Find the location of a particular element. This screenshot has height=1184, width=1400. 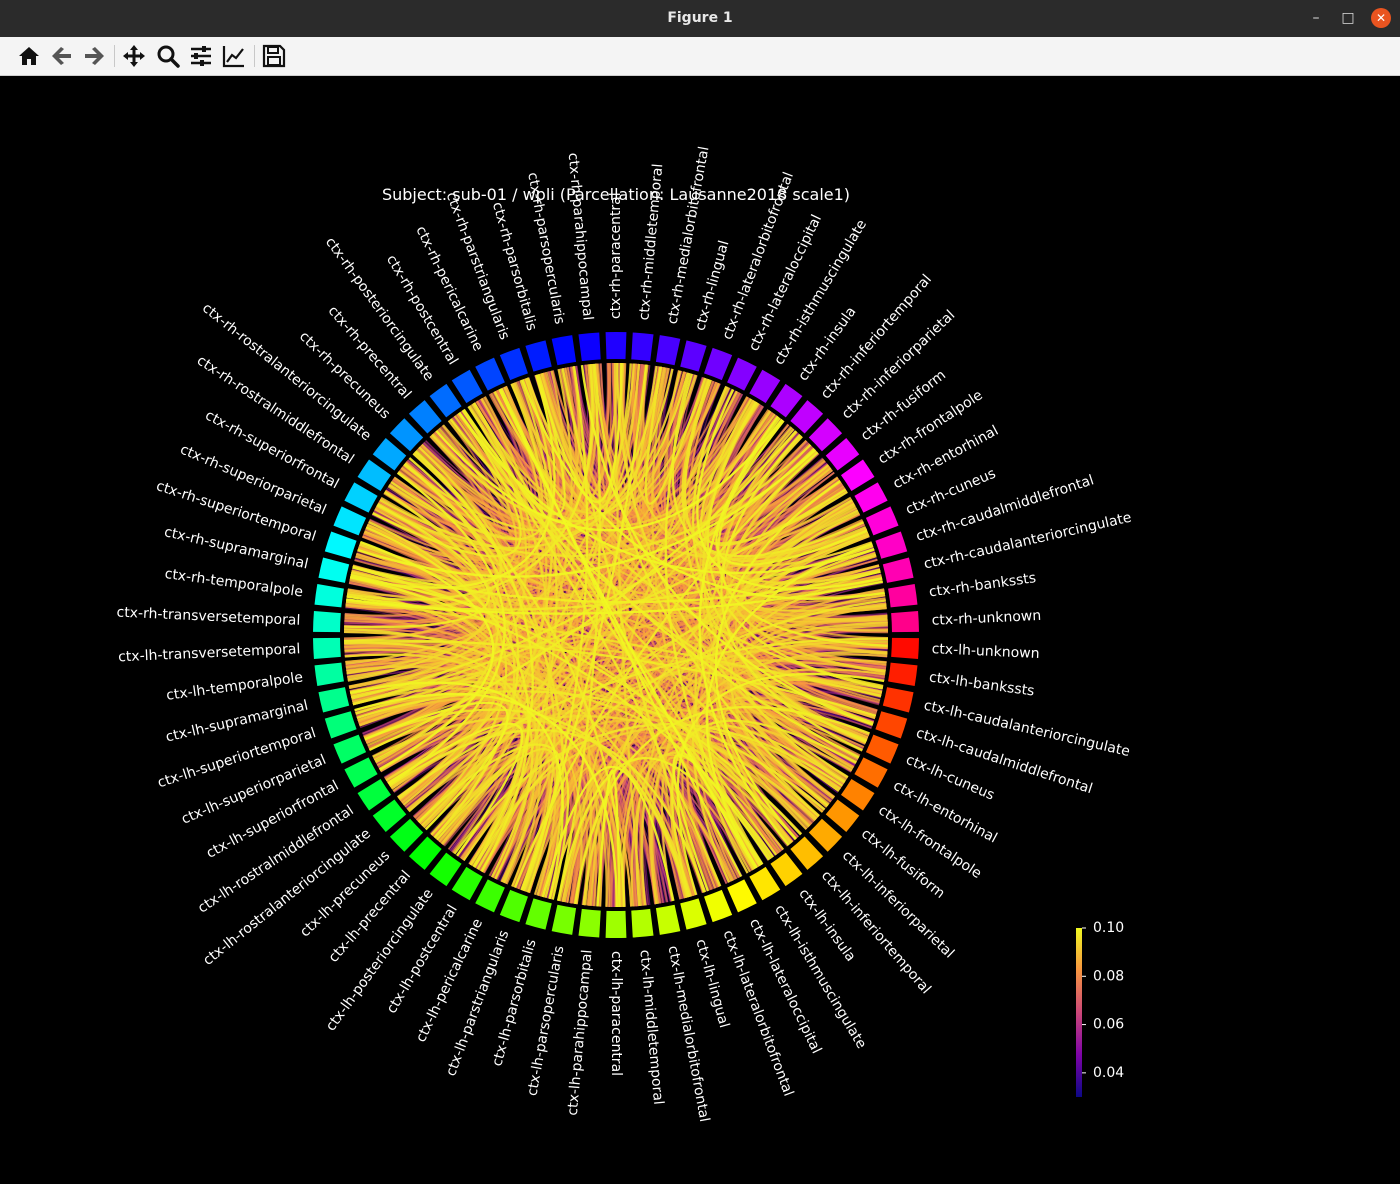

node-label: ctx-lh-lingual is located at coordinates (712, 983).